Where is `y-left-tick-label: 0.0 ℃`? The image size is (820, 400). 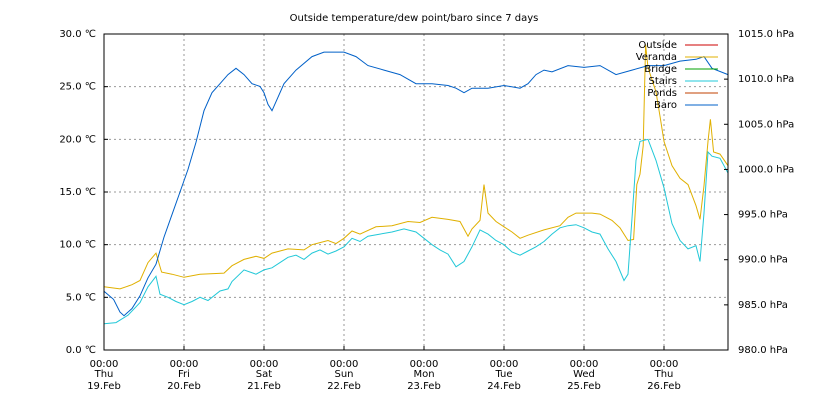 y-left-tick-label: 0.0 ℃ is located at coordinates (81, 350).